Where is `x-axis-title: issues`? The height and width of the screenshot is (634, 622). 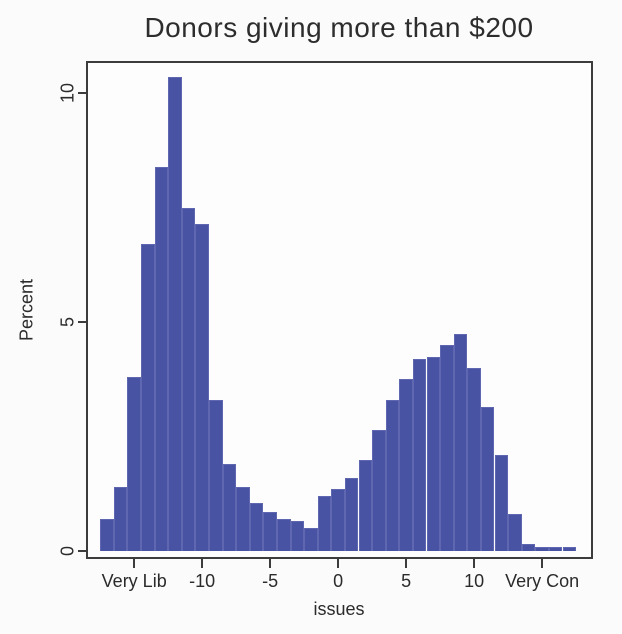 x-axis-title: issues is located at coordinates (339, 609).